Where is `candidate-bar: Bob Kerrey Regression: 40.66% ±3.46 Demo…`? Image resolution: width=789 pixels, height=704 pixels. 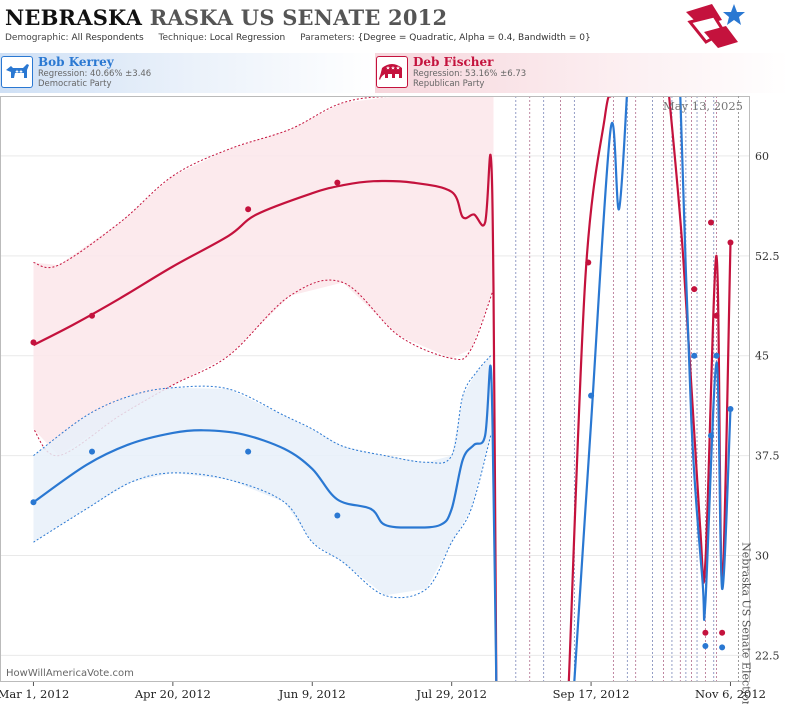
candidate-bar: Bob Kerrey Regression: 40.66% ±3.46 Demo… is located at coordinates (394, 74).